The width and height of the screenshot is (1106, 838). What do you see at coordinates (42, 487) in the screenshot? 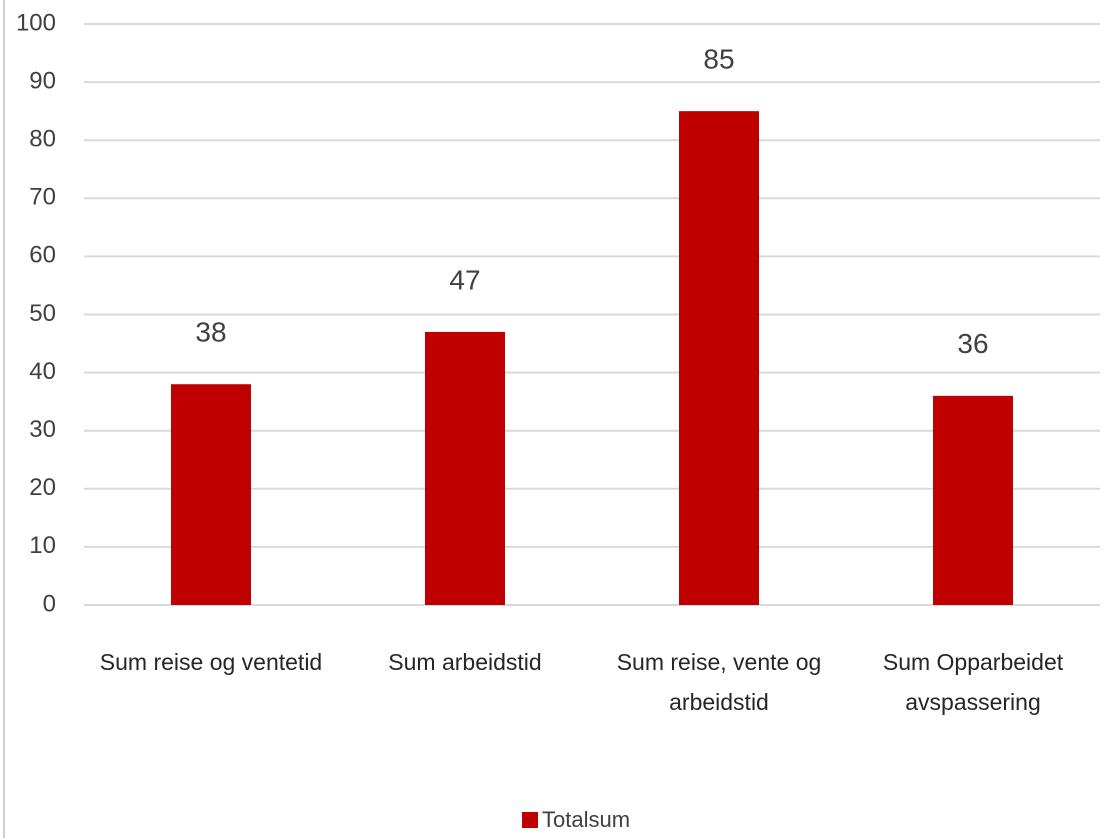
I see `y-tick-label: 20` at bounding box center [42, 487].